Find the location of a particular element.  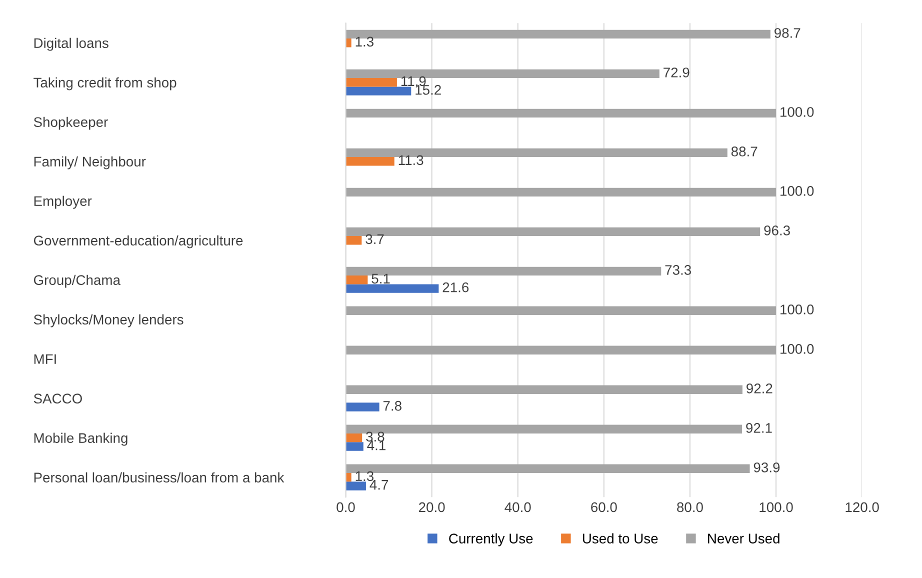

data-label: 21.6 is located at coordinates (455, 287).